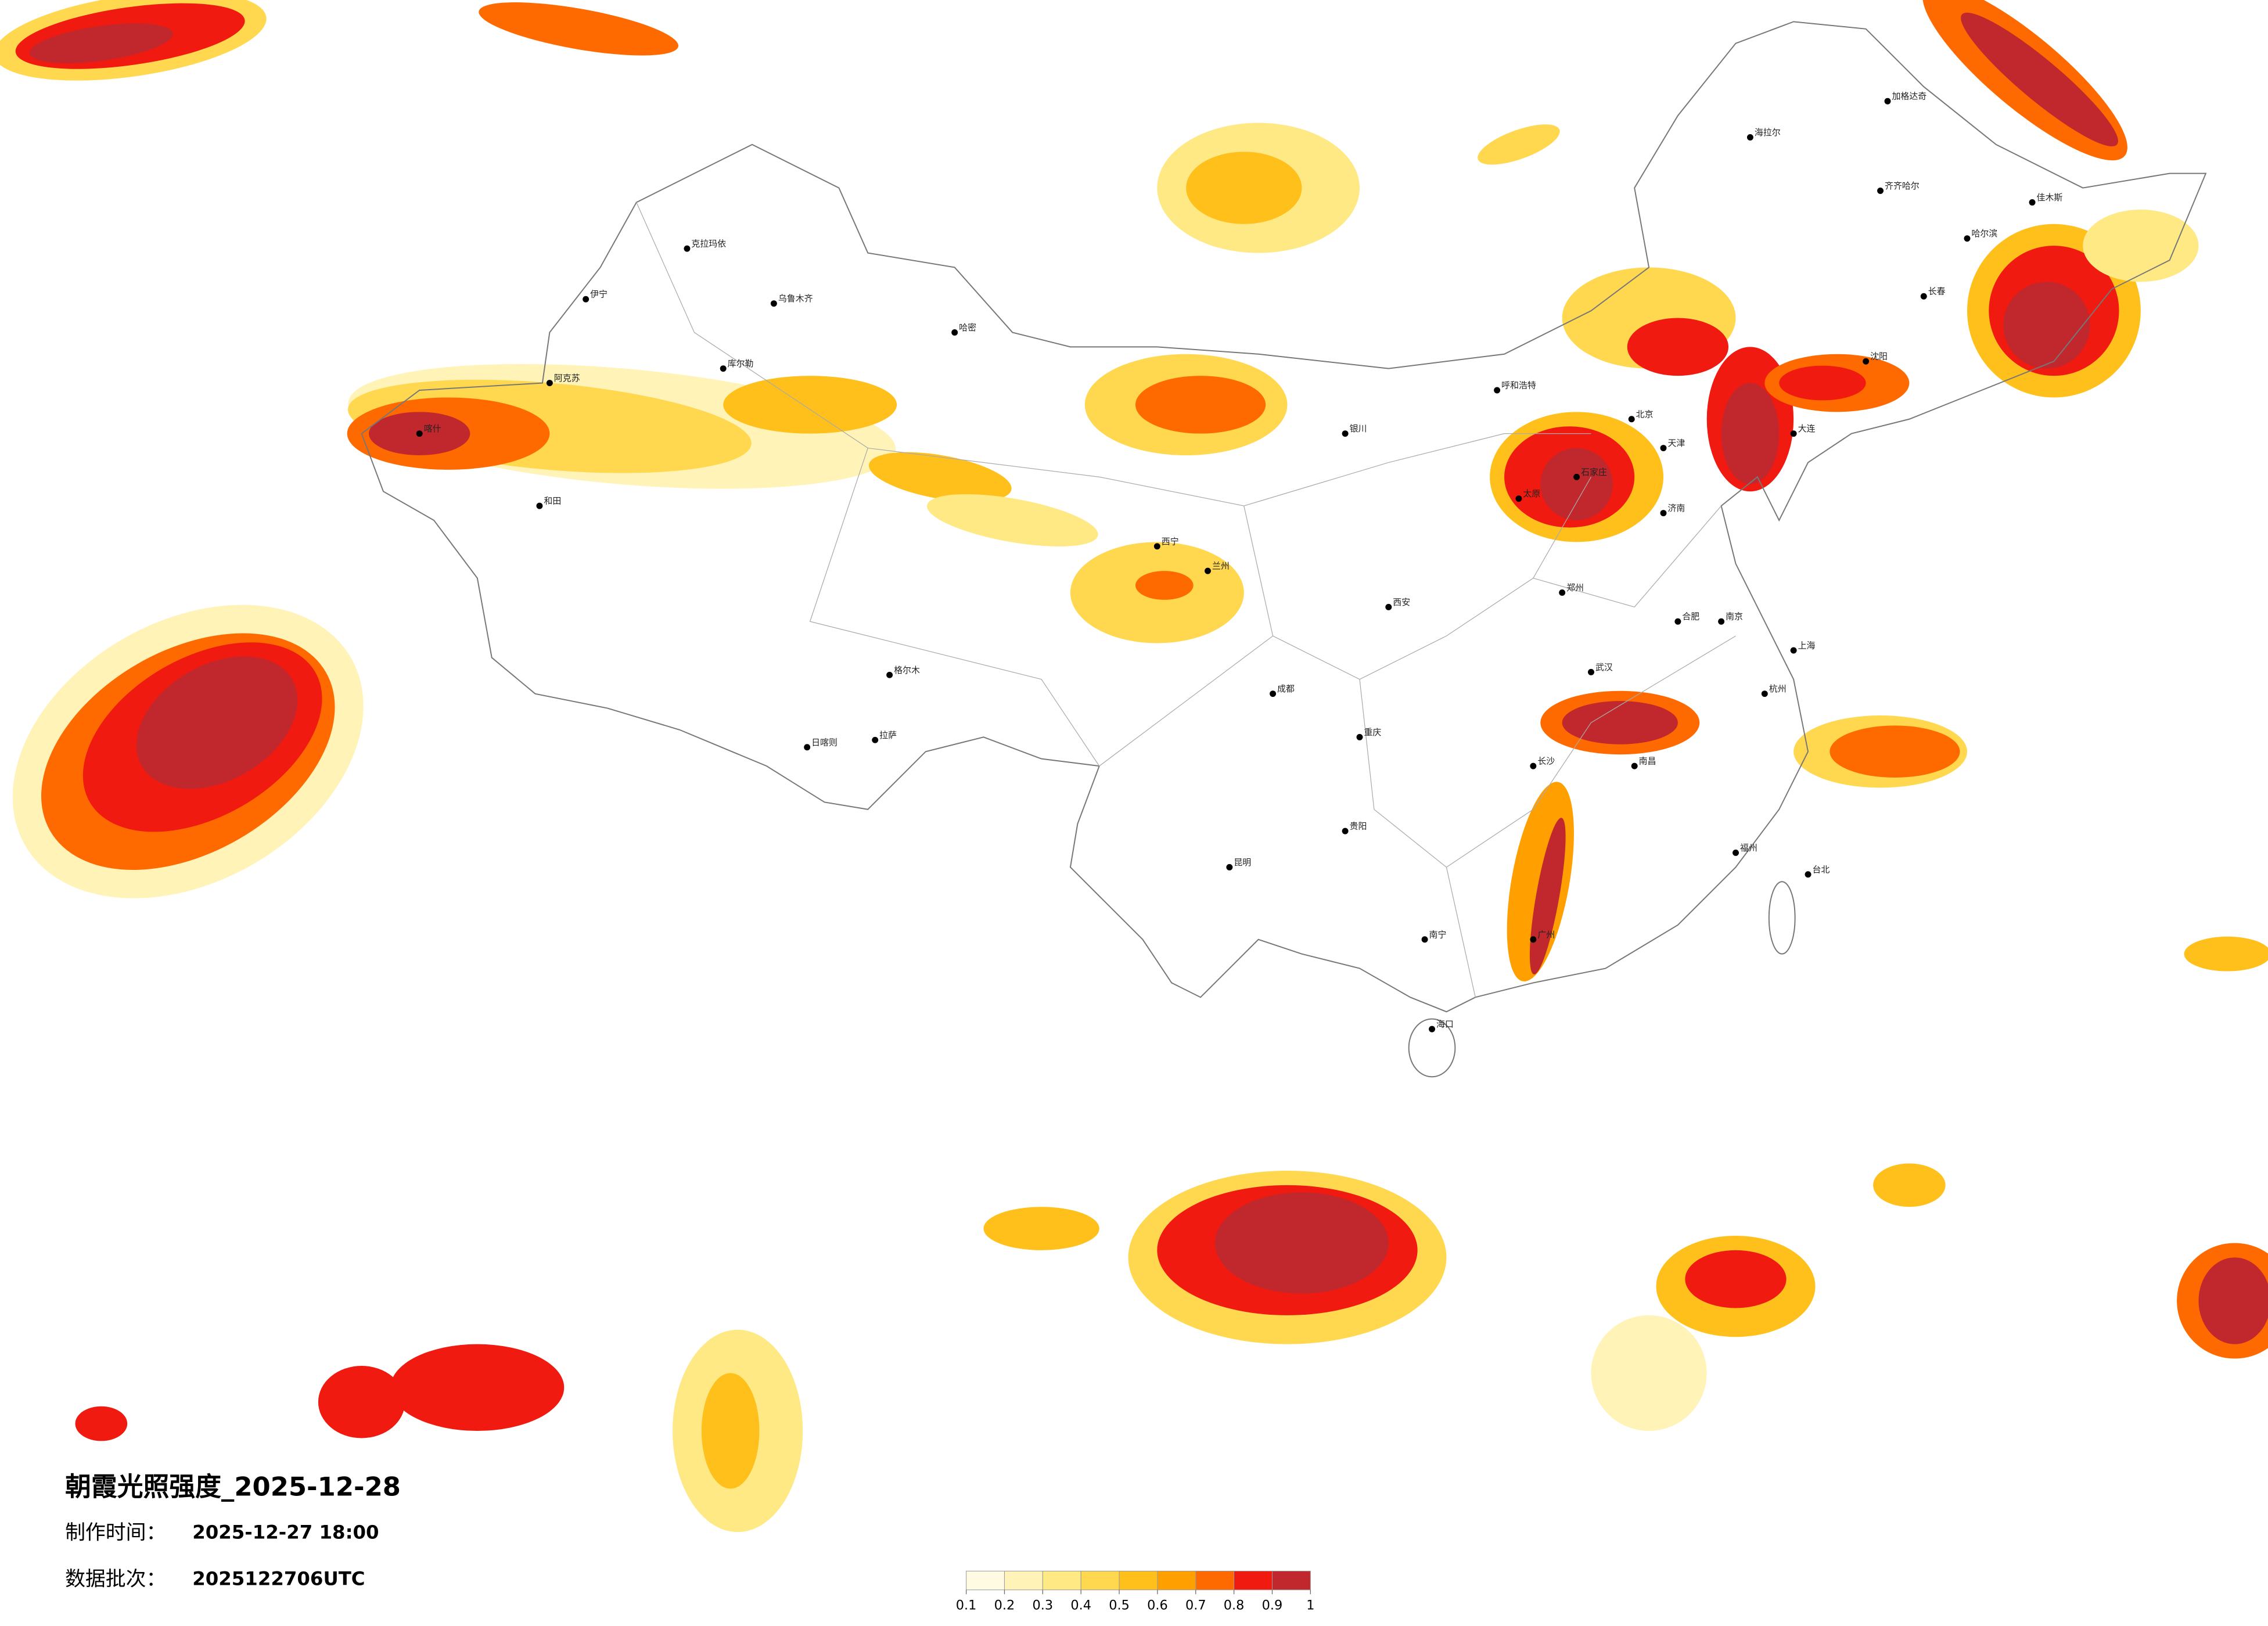 This screenshot has height=1626, width=2268. Describe the element at coordinates (1119, 1606) in the screenshot. I see `colorbar-tick-label: 0.5` at that location.